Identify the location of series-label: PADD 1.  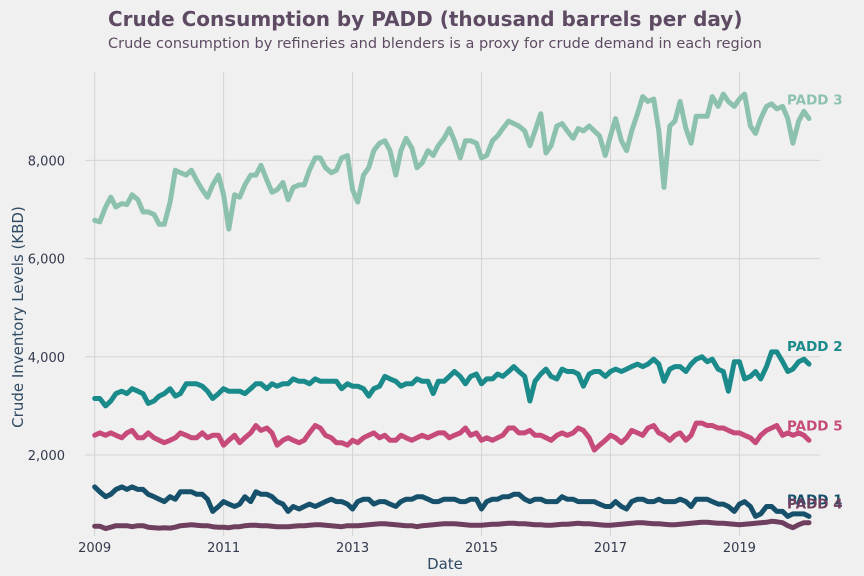
(815, 500).